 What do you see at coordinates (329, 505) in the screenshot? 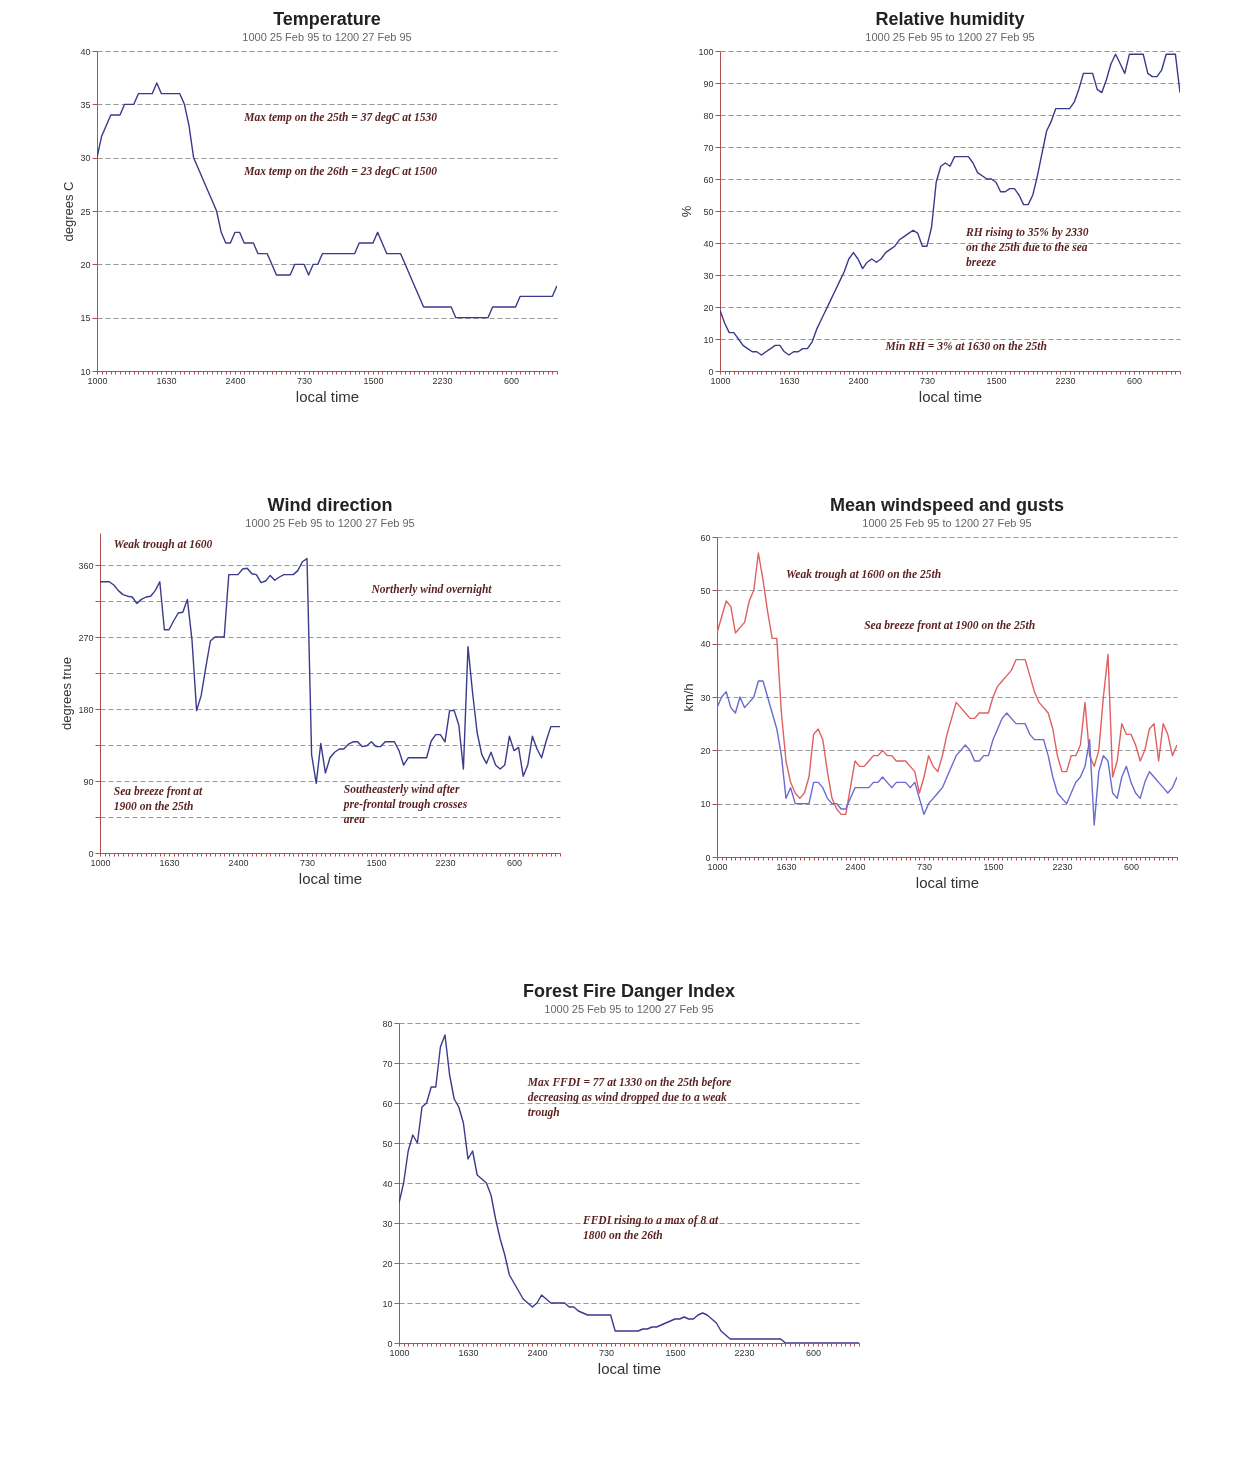
I see `chart-title: Wind direction` at bounding box center [329, 505].